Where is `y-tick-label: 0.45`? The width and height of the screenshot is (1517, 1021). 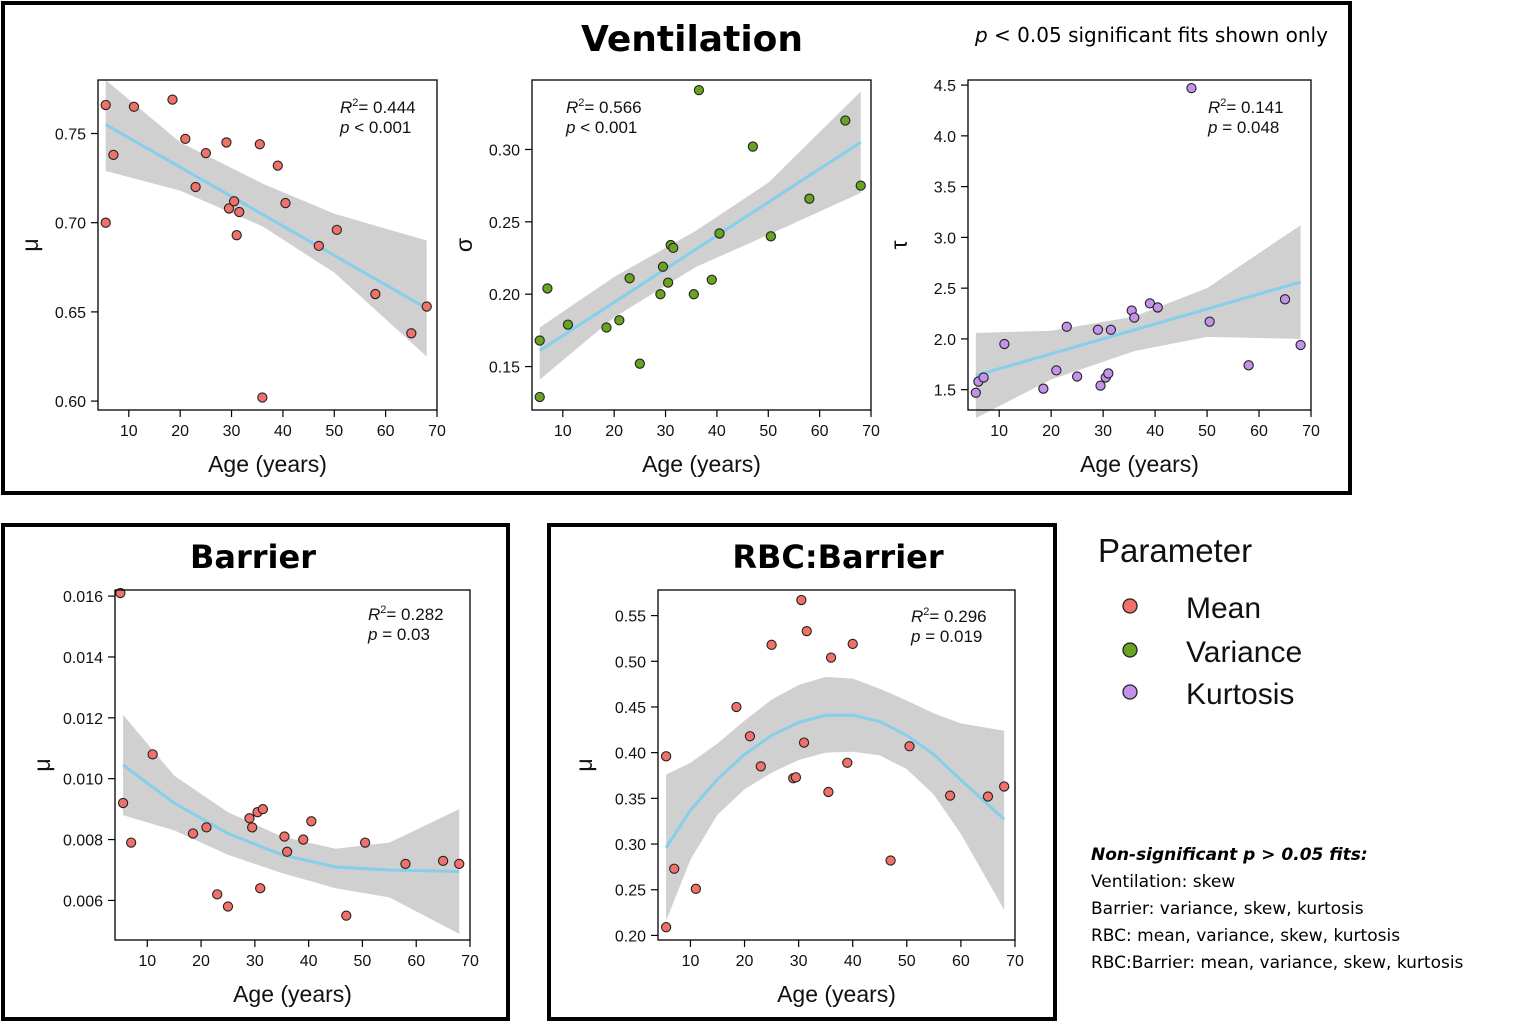
y-tick-label: 0.45 is located at coordinates (630, 708).